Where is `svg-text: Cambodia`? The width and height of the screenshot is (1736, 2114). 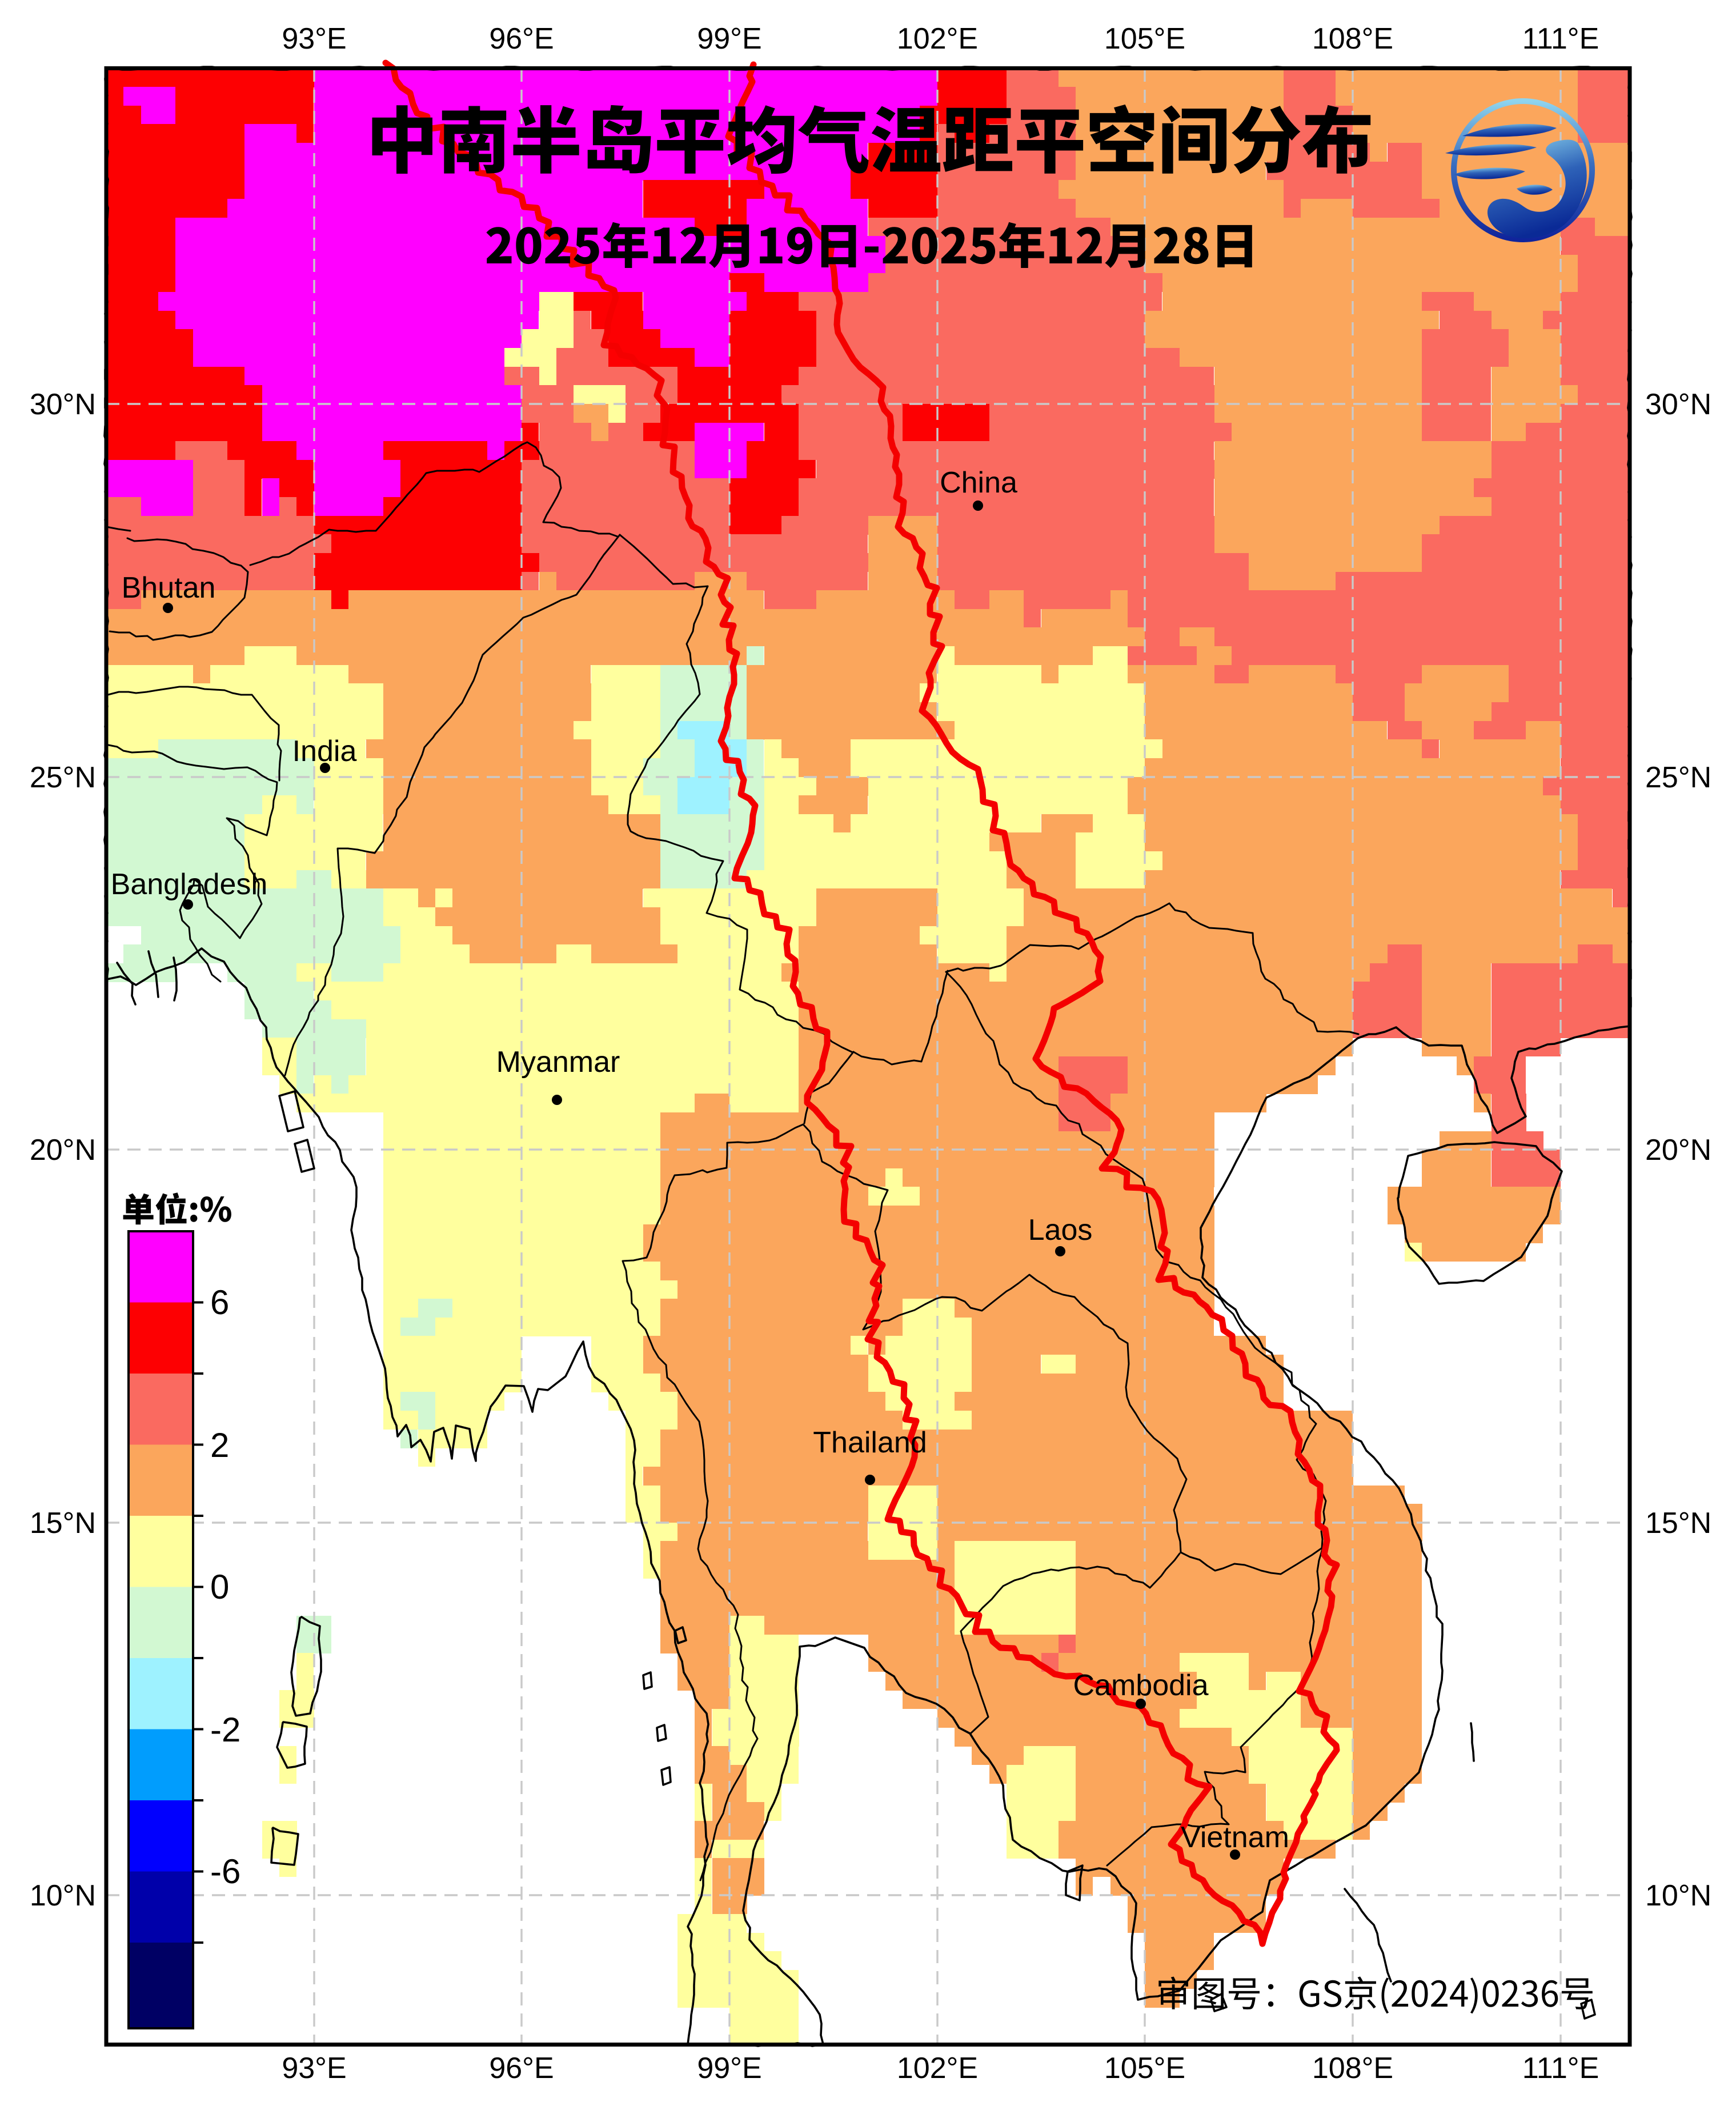 svg-text: Cambodia is located at coordinates (1140, 1685).